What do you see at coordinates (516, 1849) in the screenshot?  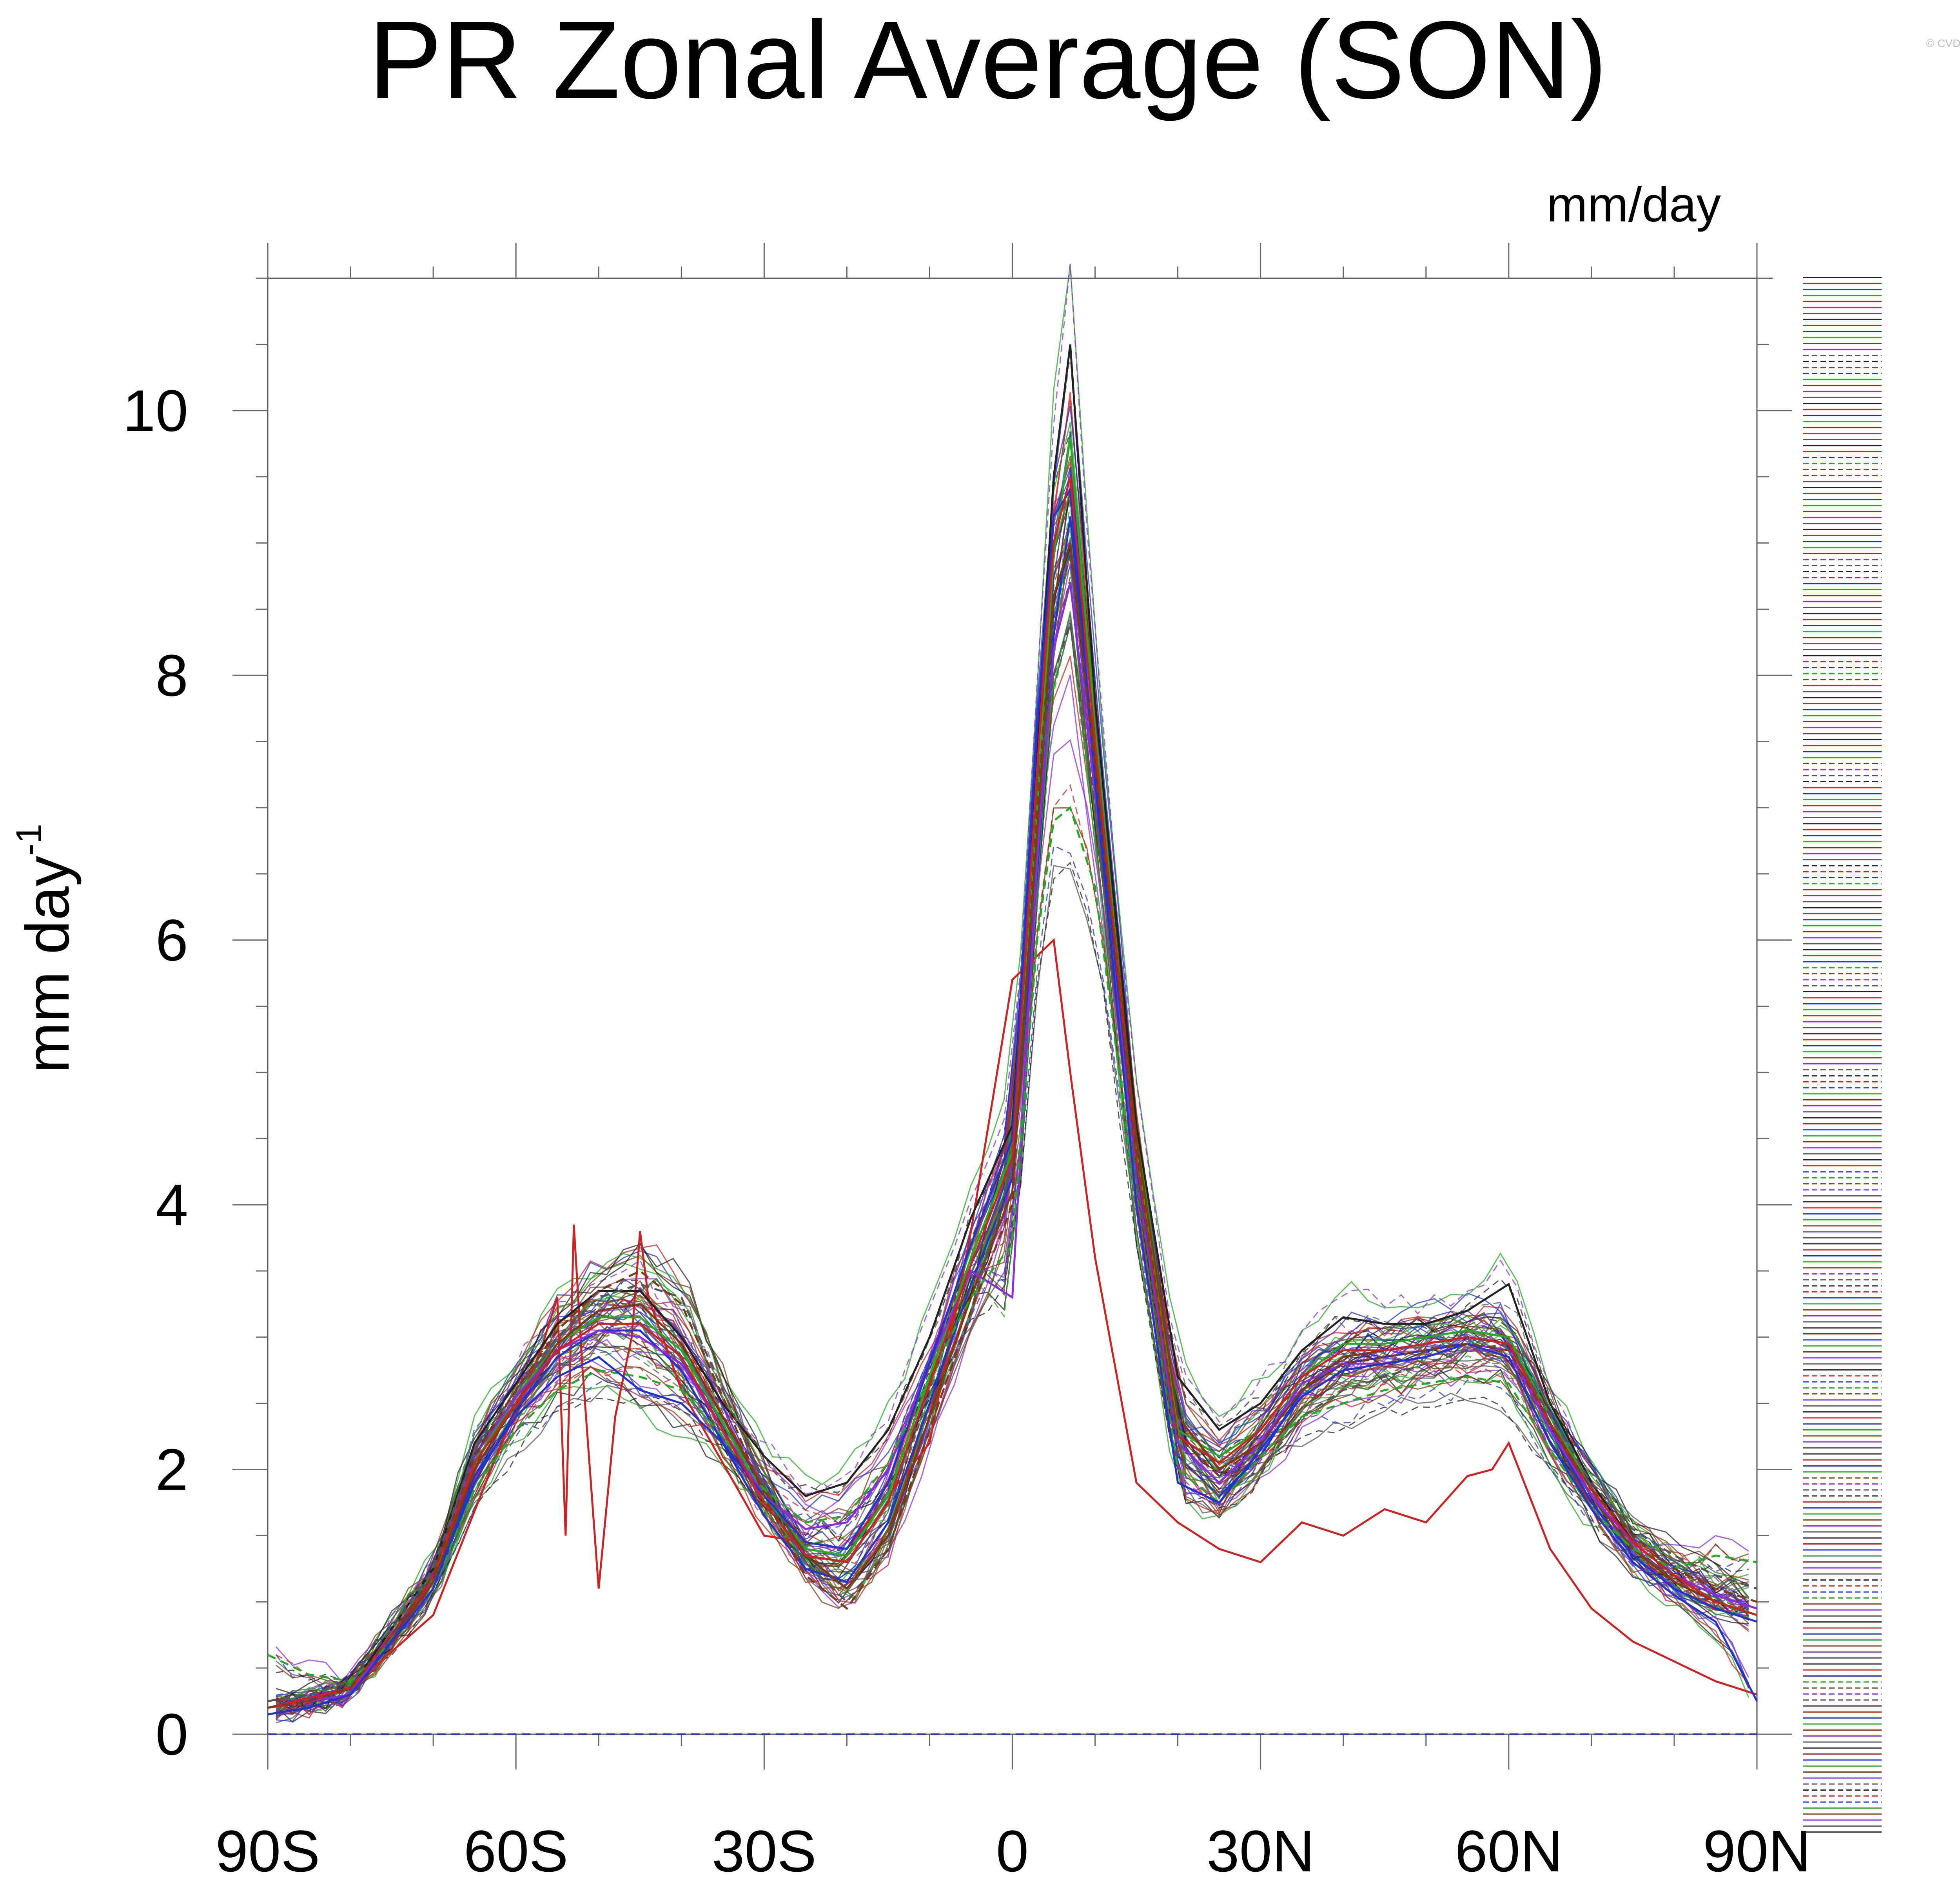 I see `x-tick-label: 60S` at bounding box center [516, 1849].